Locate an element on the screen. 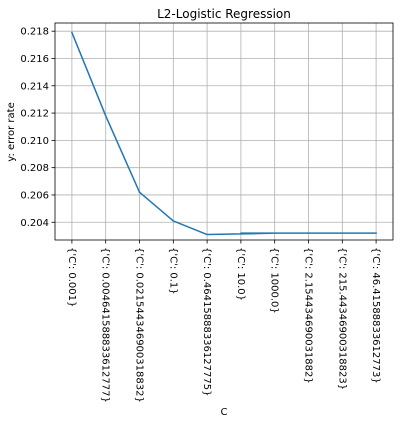 Image resolution: width=402 pixels, height=423 pixels. y-tick-label: 0.206 is located at coordinates (34, 195).